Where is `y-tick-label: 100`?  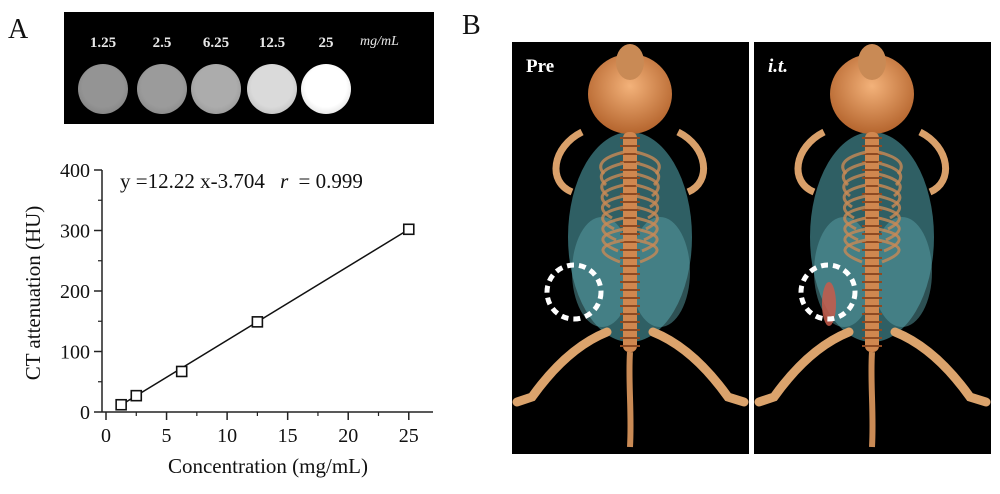 y-tick-label: 100 is located at coordinates (75, 353).